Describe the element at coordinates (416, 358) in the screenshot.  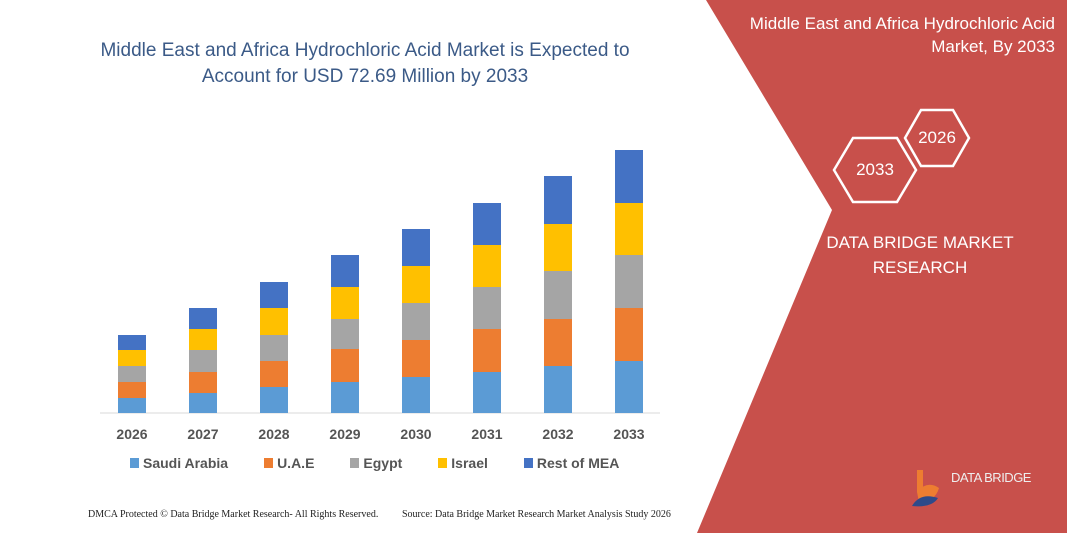
I see `bar-segment-u-a-e-2030` at that location.